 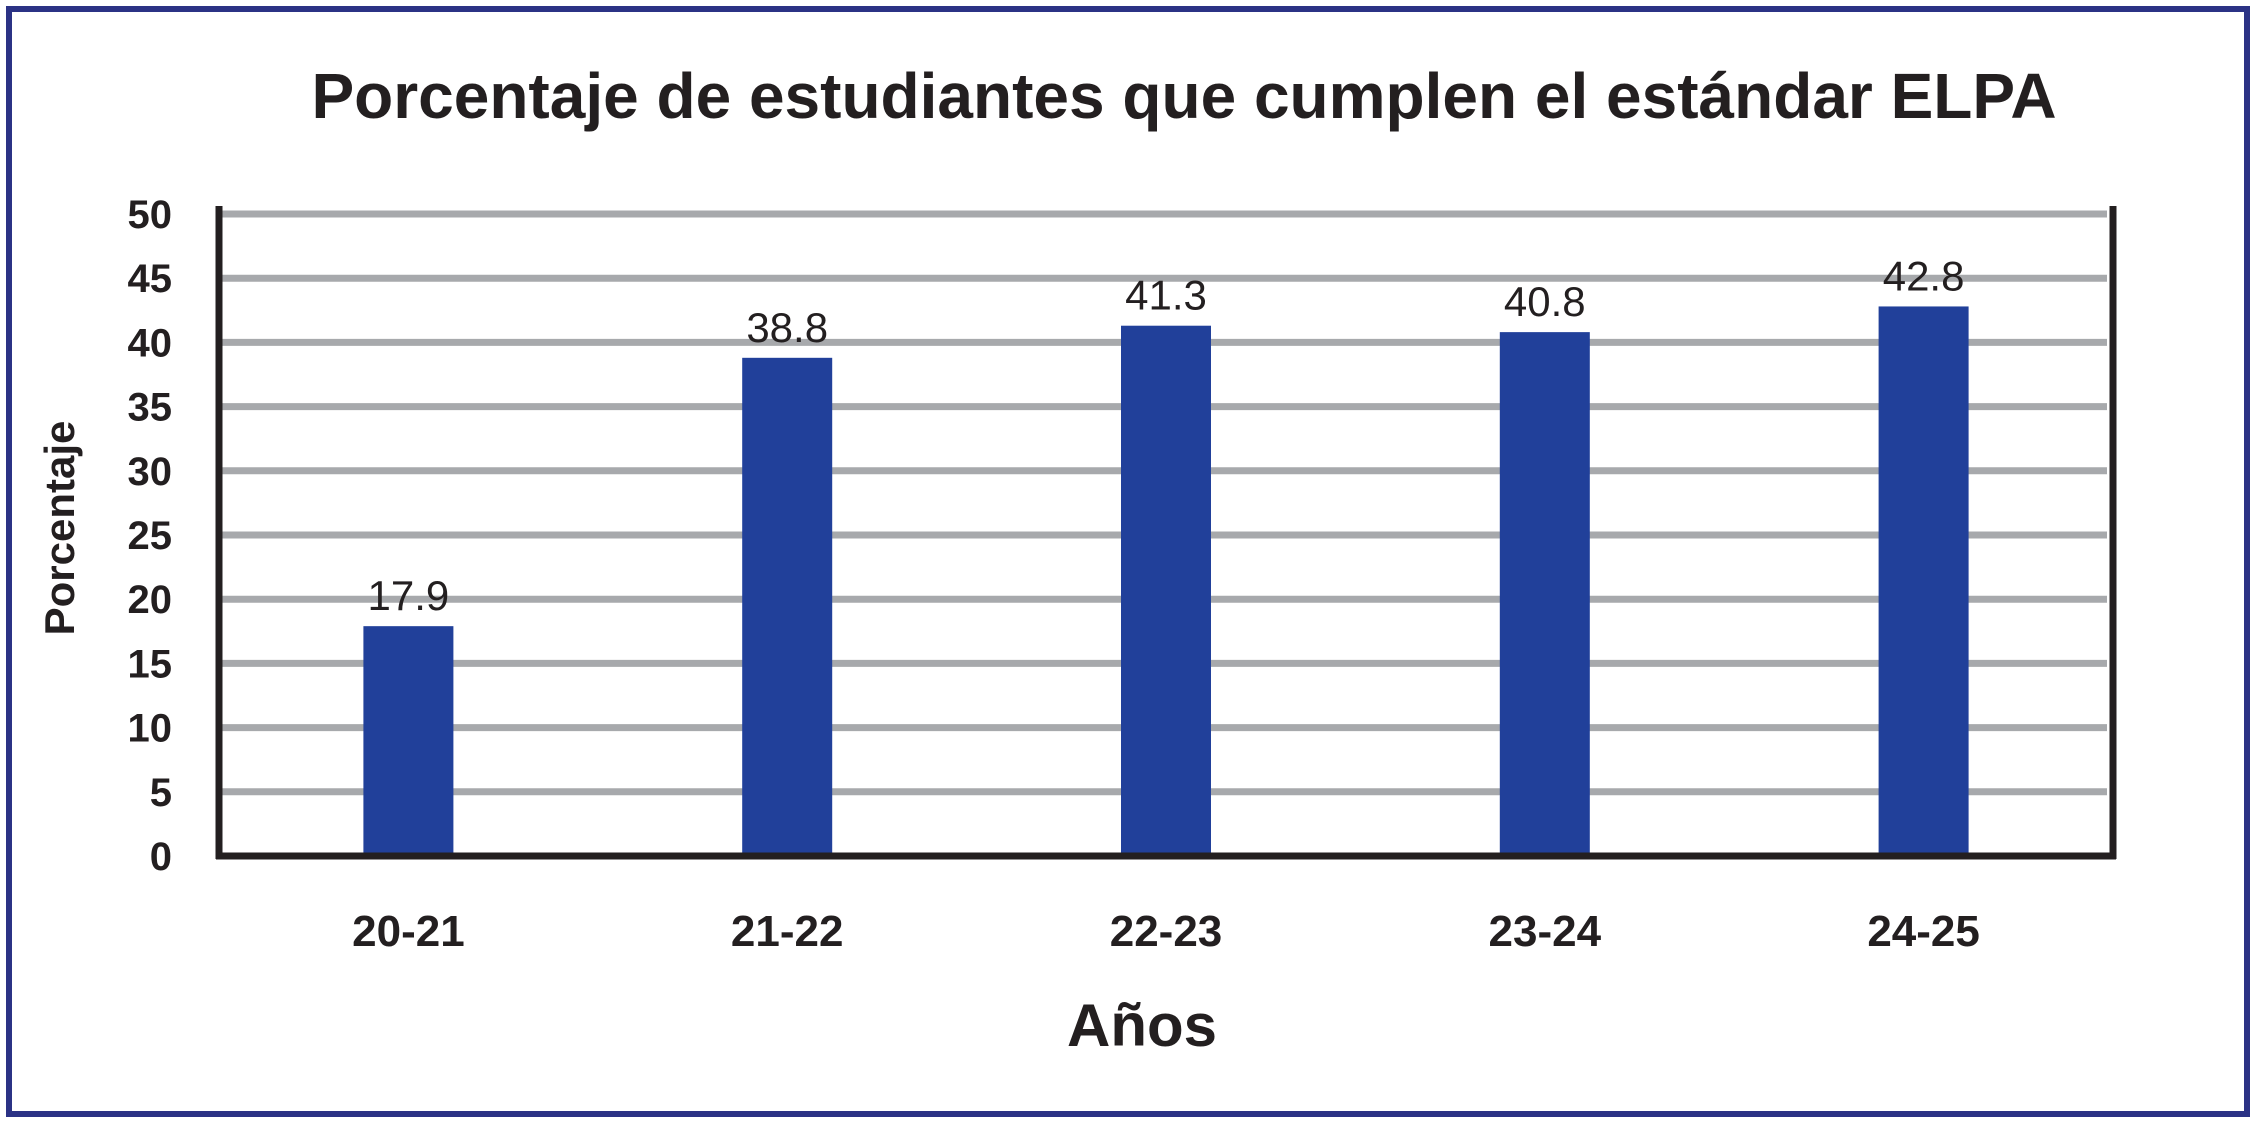 What do you see at coordinates (1923, 931) in the screenshot?
I see `x-tick-label: 24-25` at bounding box center [1923, 931].